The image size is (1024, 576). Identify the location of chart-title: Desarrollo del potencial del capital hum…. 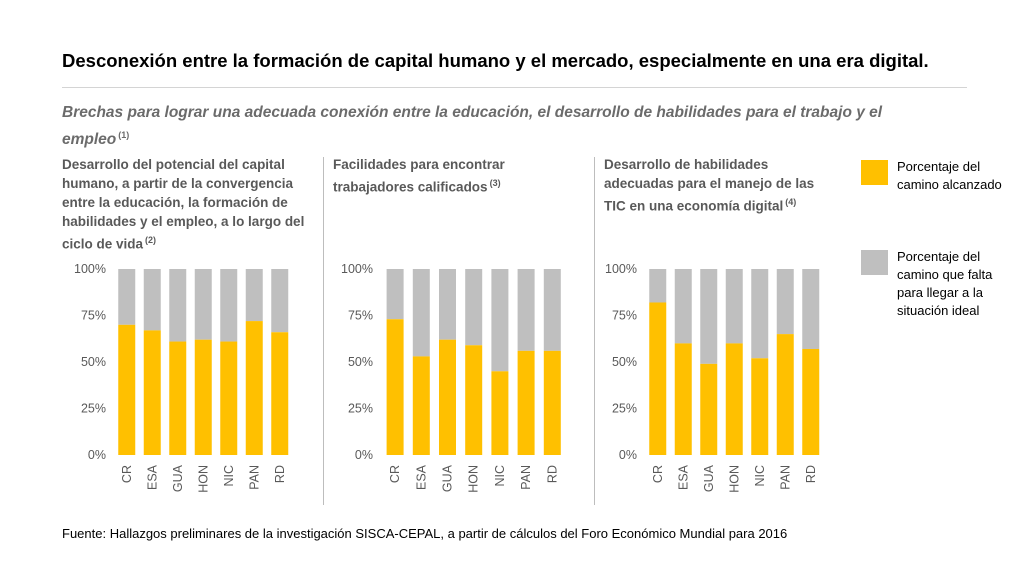
(184, 204).